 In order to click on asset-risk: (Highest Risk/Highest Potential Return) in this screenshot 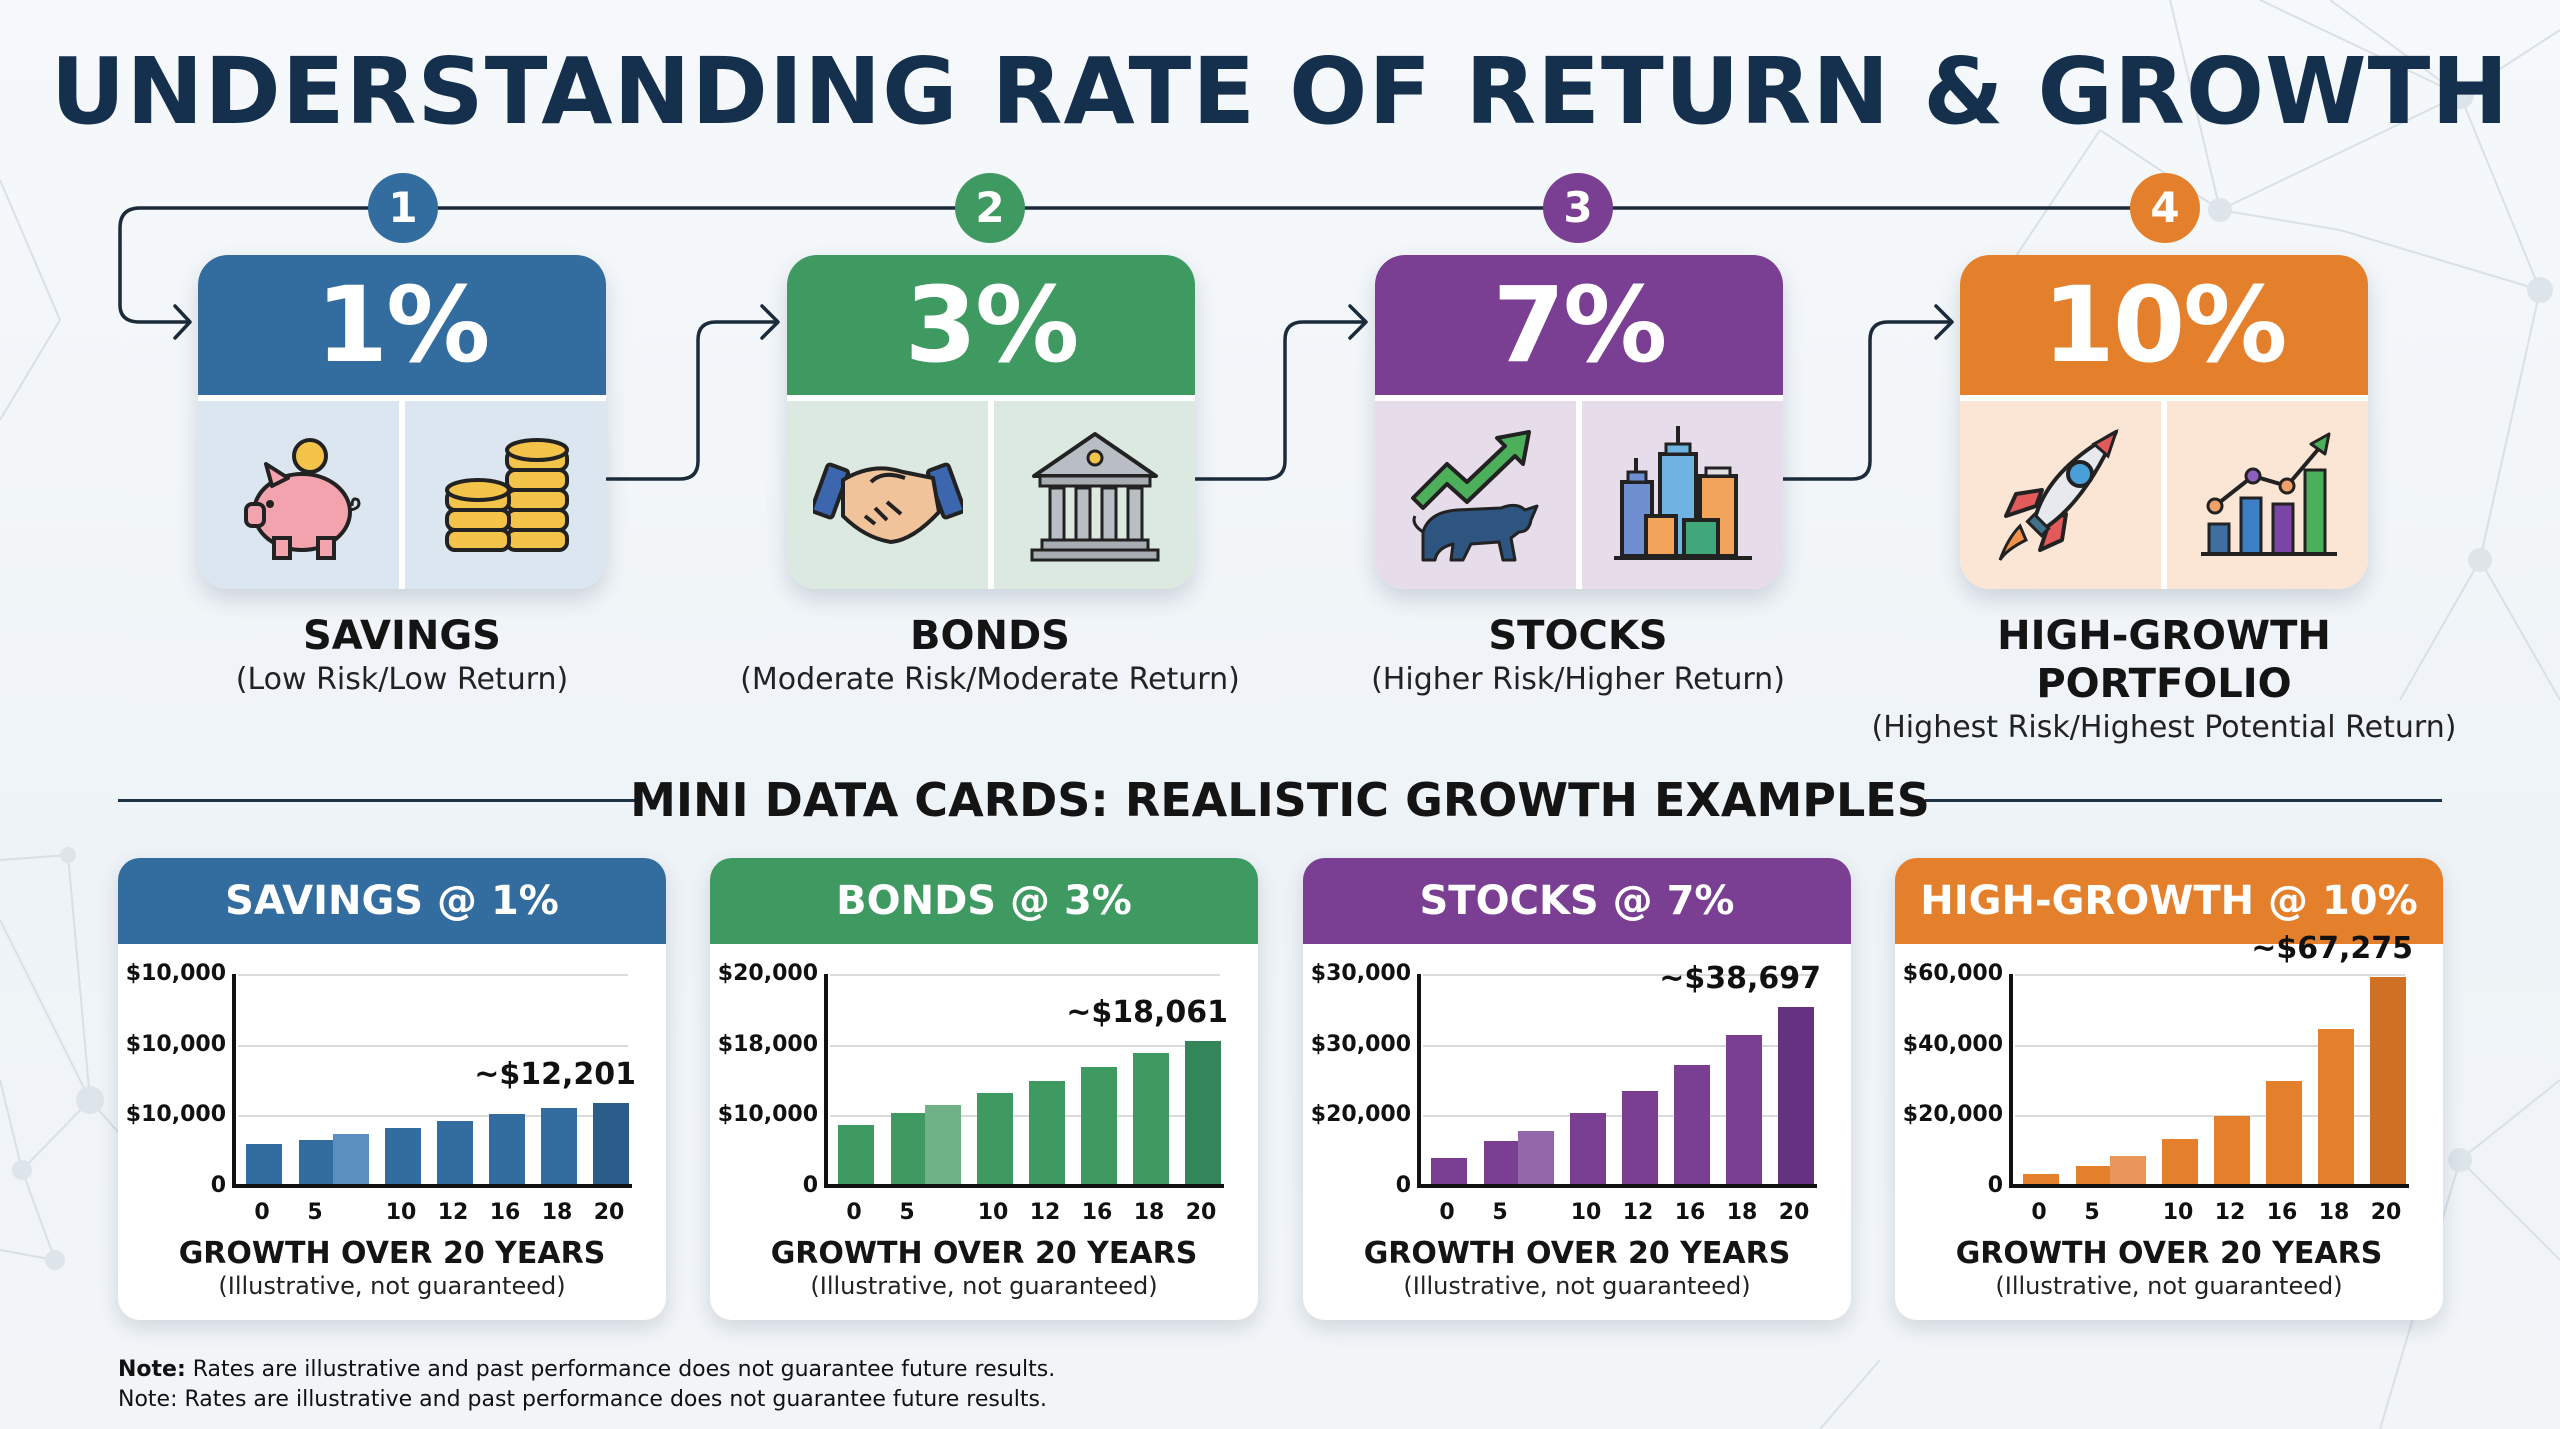, I will do `click(2164, 727)`.